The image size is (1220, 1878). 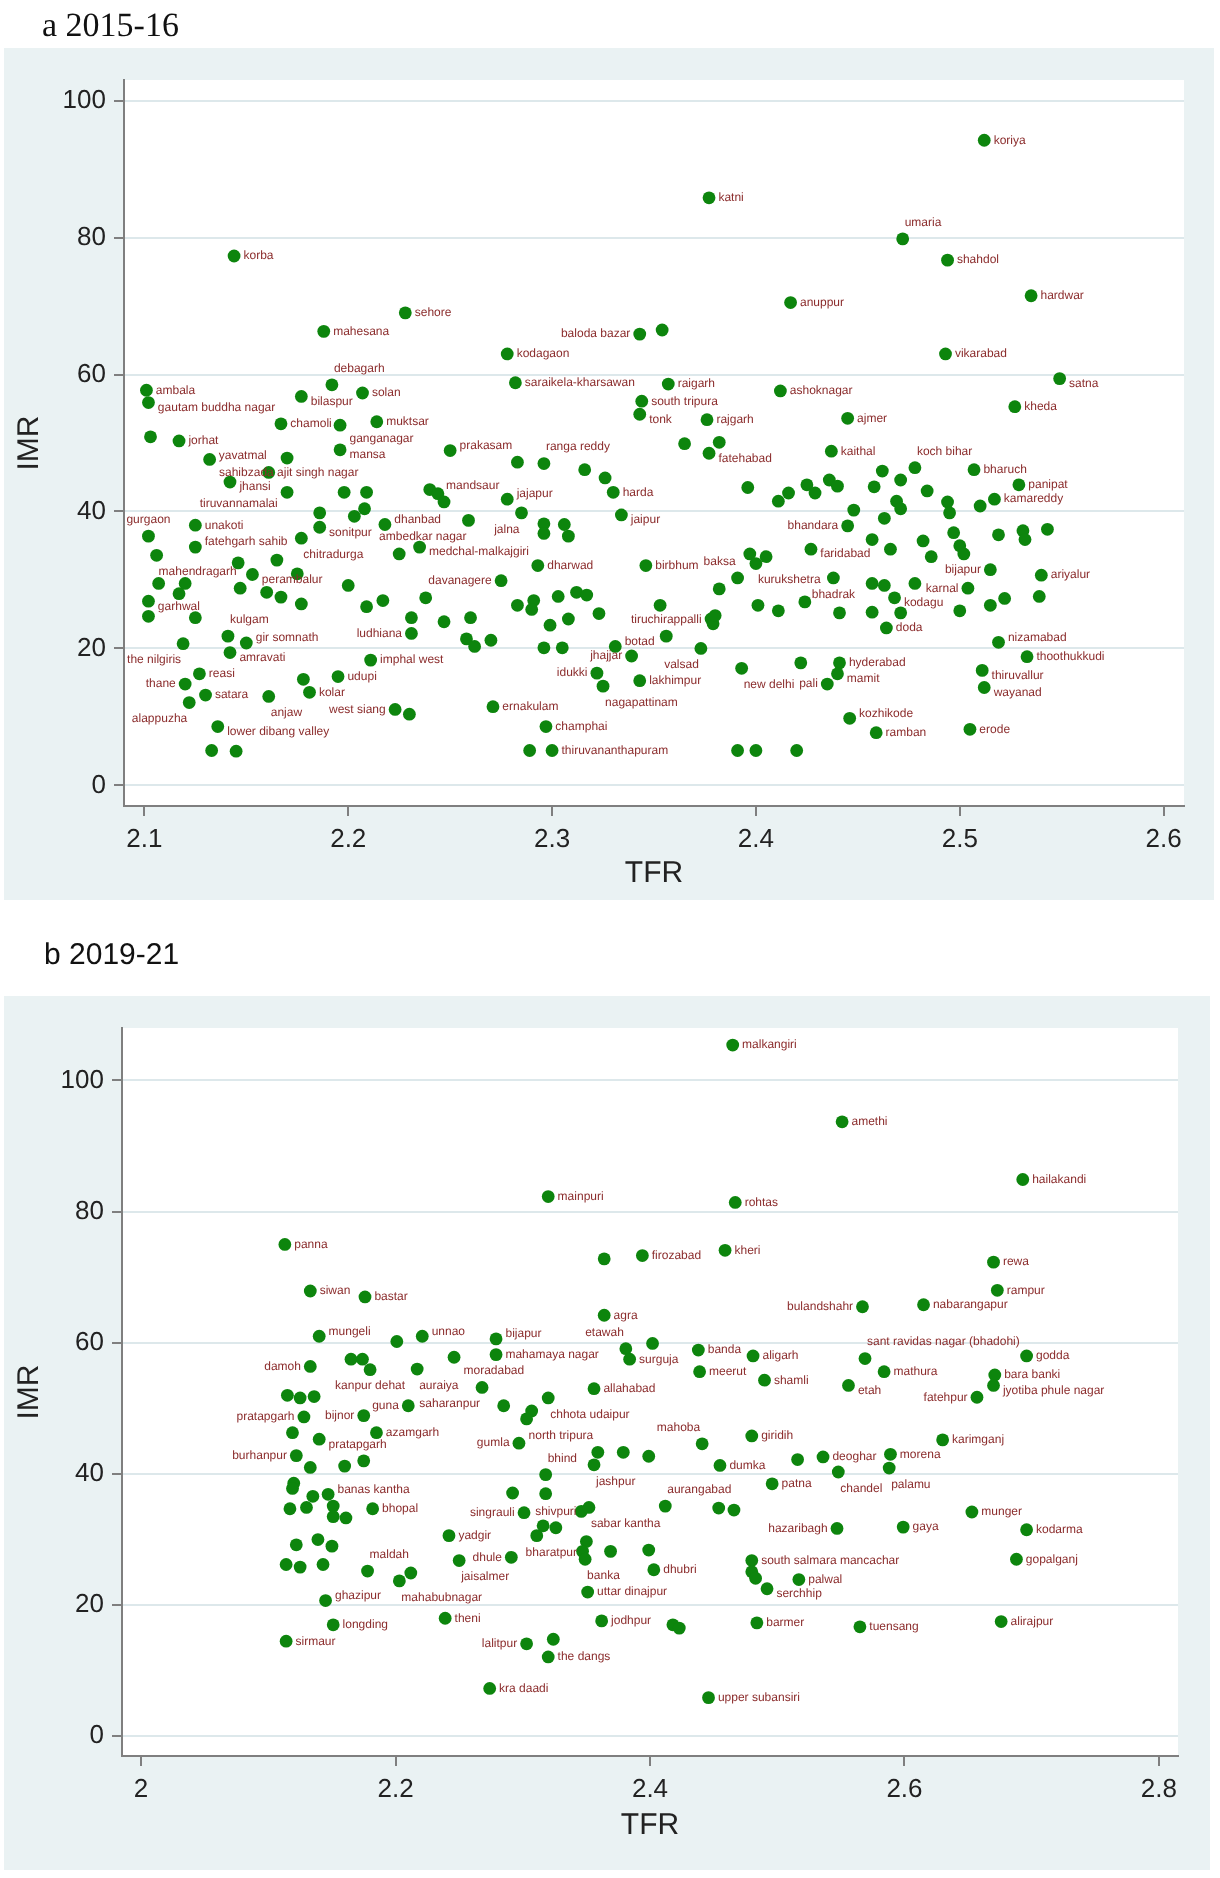 What do you see at coordinates (112, 955) in the screenshot?
I see `chart-title: b 2019-21` at bounding box center [112, 955].